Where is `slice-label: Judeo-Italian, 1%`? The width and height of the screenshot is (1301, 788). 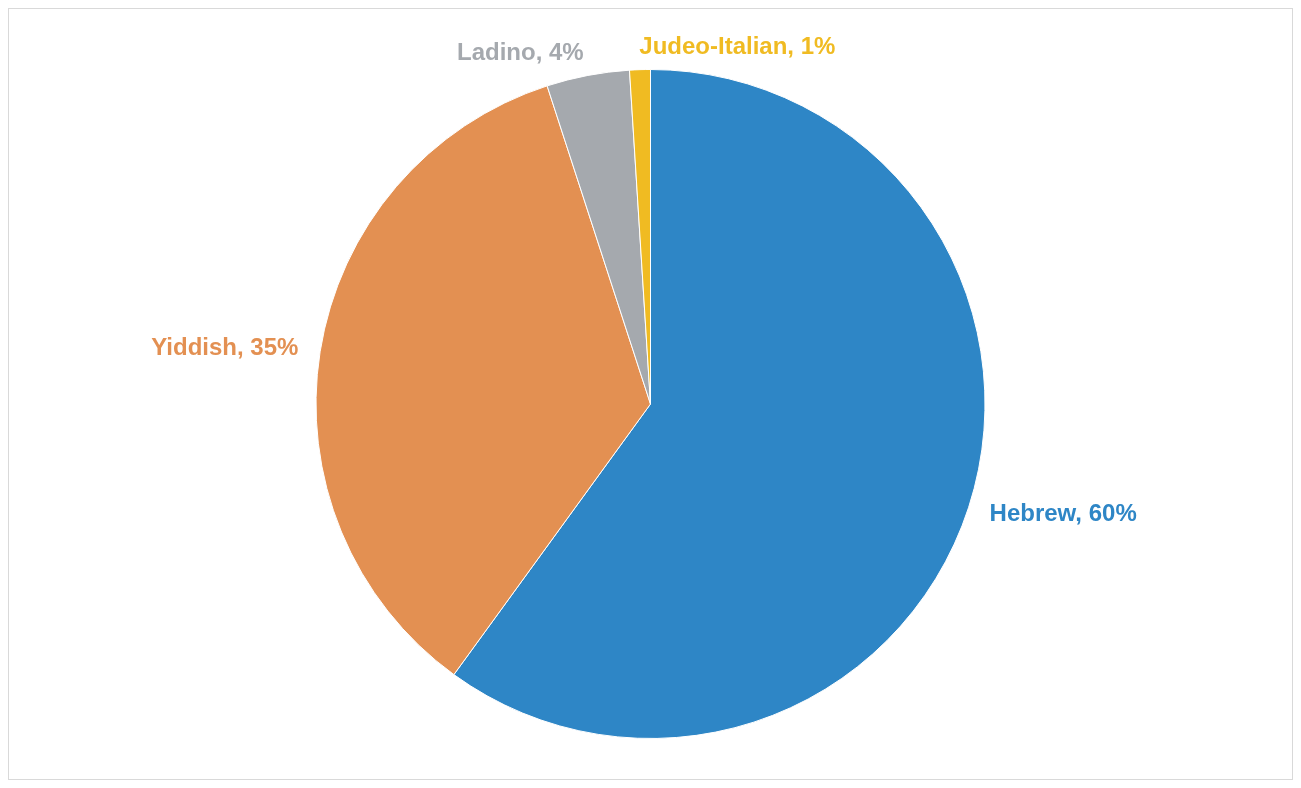
slice-label: Judeo-Italian, 1% is located at coordinates (737, 46).